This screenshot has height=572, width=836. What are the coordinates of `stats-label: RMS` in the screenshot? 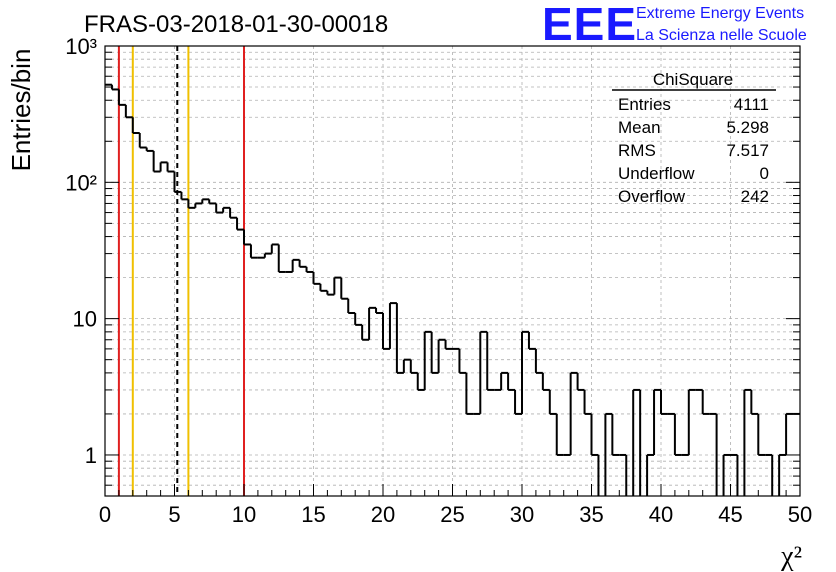 It's located at (637, 150).